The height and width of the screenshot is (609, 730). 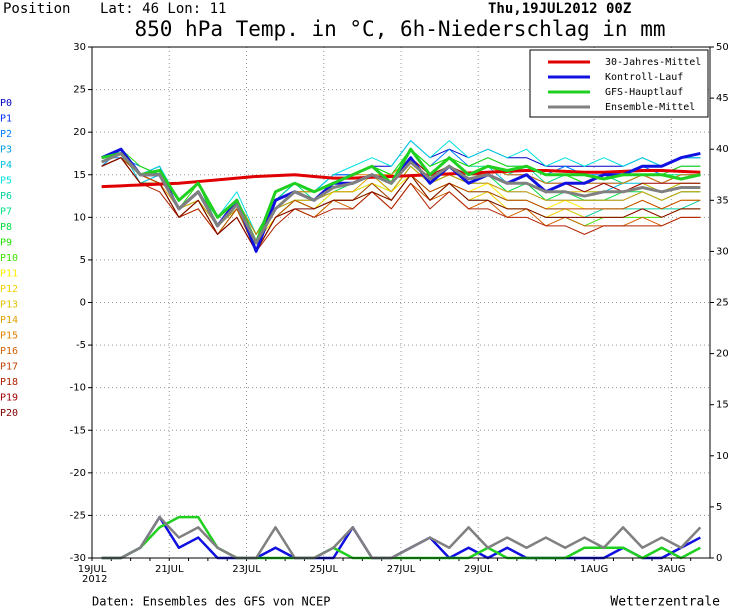 What do you see at coordinates (36, 9) in the screenshot?
I see `position-label: Position` at bounding box center [36, 9].